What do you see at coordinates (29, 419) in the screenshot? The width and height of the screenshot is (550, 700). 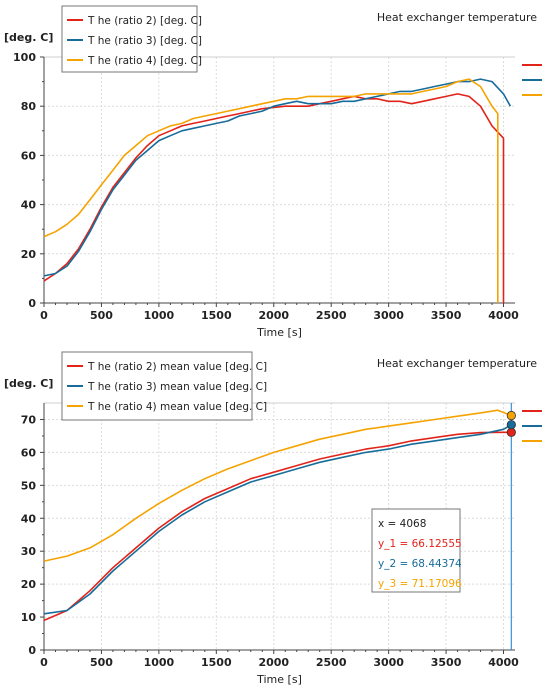 I see `y-tick-label: 70` at bounding box center [29, 419].